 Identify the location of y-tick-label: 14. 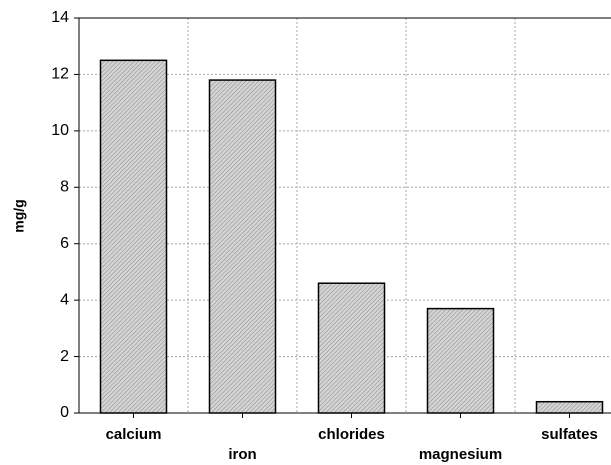
(60, 17).